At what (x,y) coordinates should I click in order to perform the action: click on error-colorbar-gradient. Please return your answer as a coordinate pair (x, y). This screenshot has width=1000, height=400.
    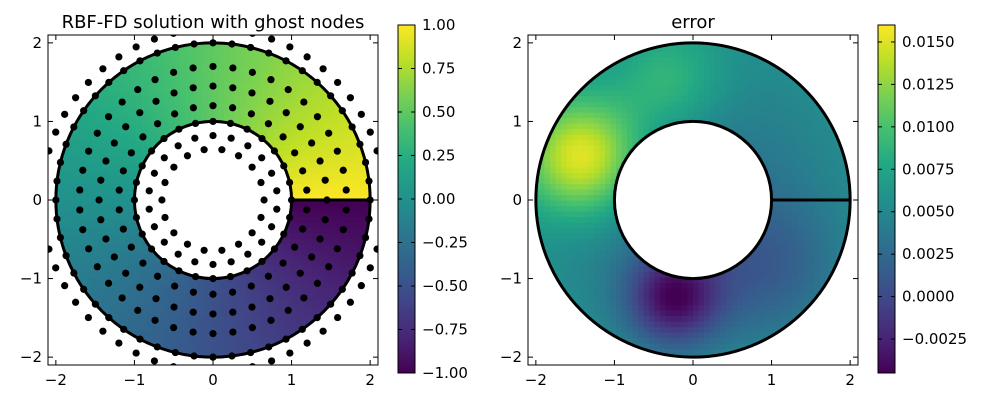
    Looking at the image, I should click on (886, 199).